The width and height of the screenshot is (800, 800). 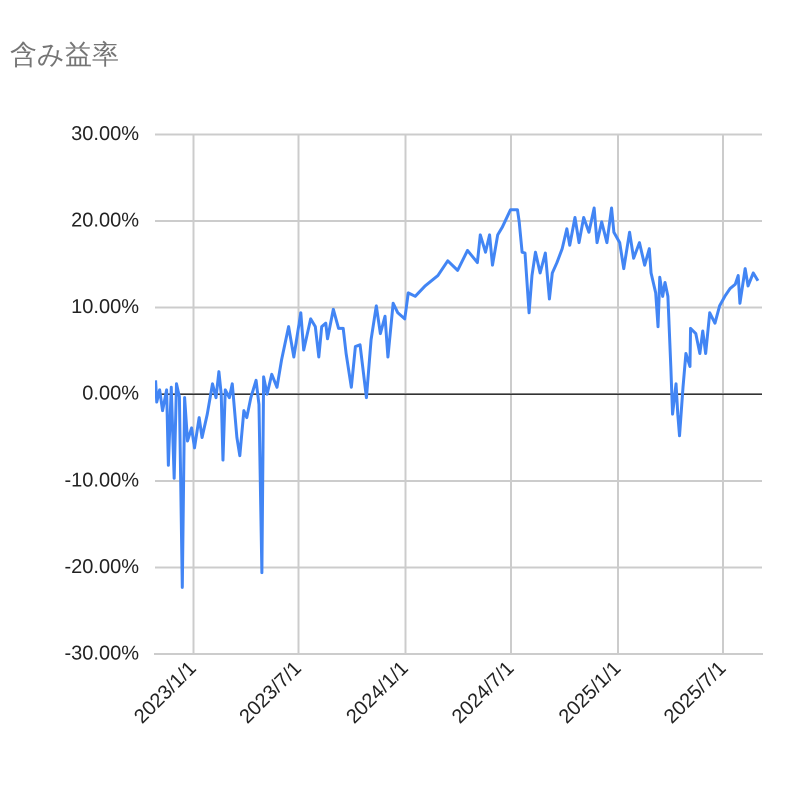 What do you see at coordinates (105, 221) in the screenshot?
I see `y-tick-label: 20.00%` at bounding box center [105, 221].